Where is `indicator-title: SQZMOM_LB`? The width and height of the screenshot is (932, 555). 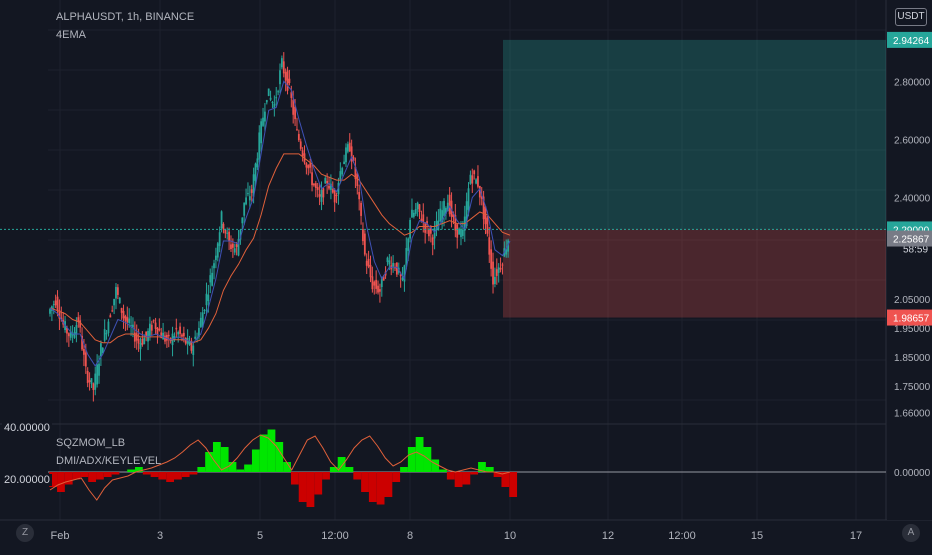
indicator-title: SQZMOM_LB is located at coordinates (91, 443).